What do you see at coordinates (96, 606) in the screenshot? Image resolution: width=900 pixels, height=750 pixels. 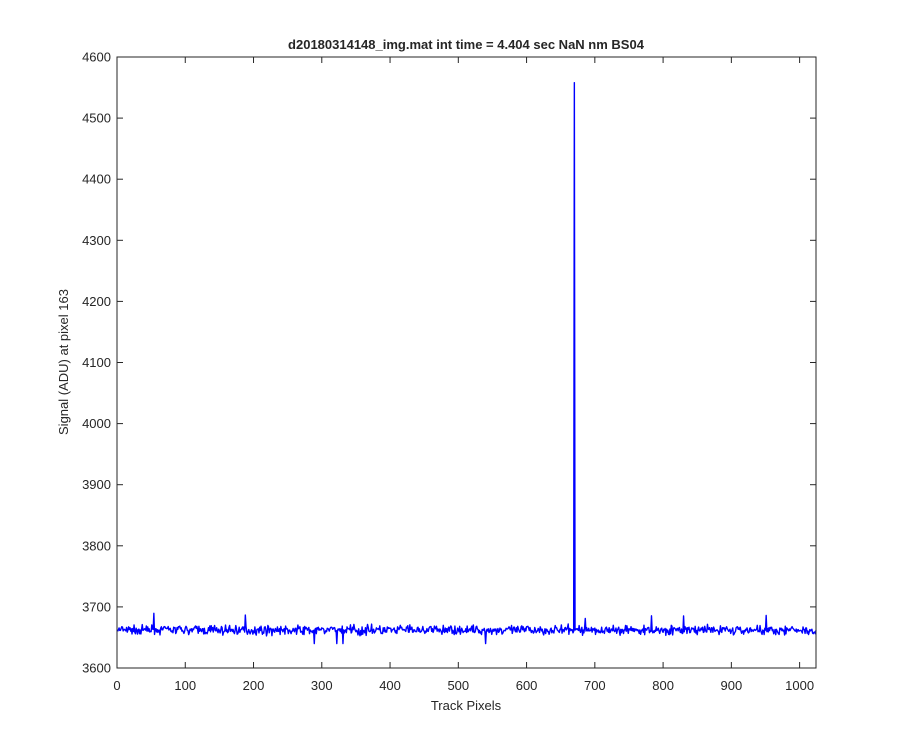 I see `y-tick-label: 3700` at bounding box center [96, 606].